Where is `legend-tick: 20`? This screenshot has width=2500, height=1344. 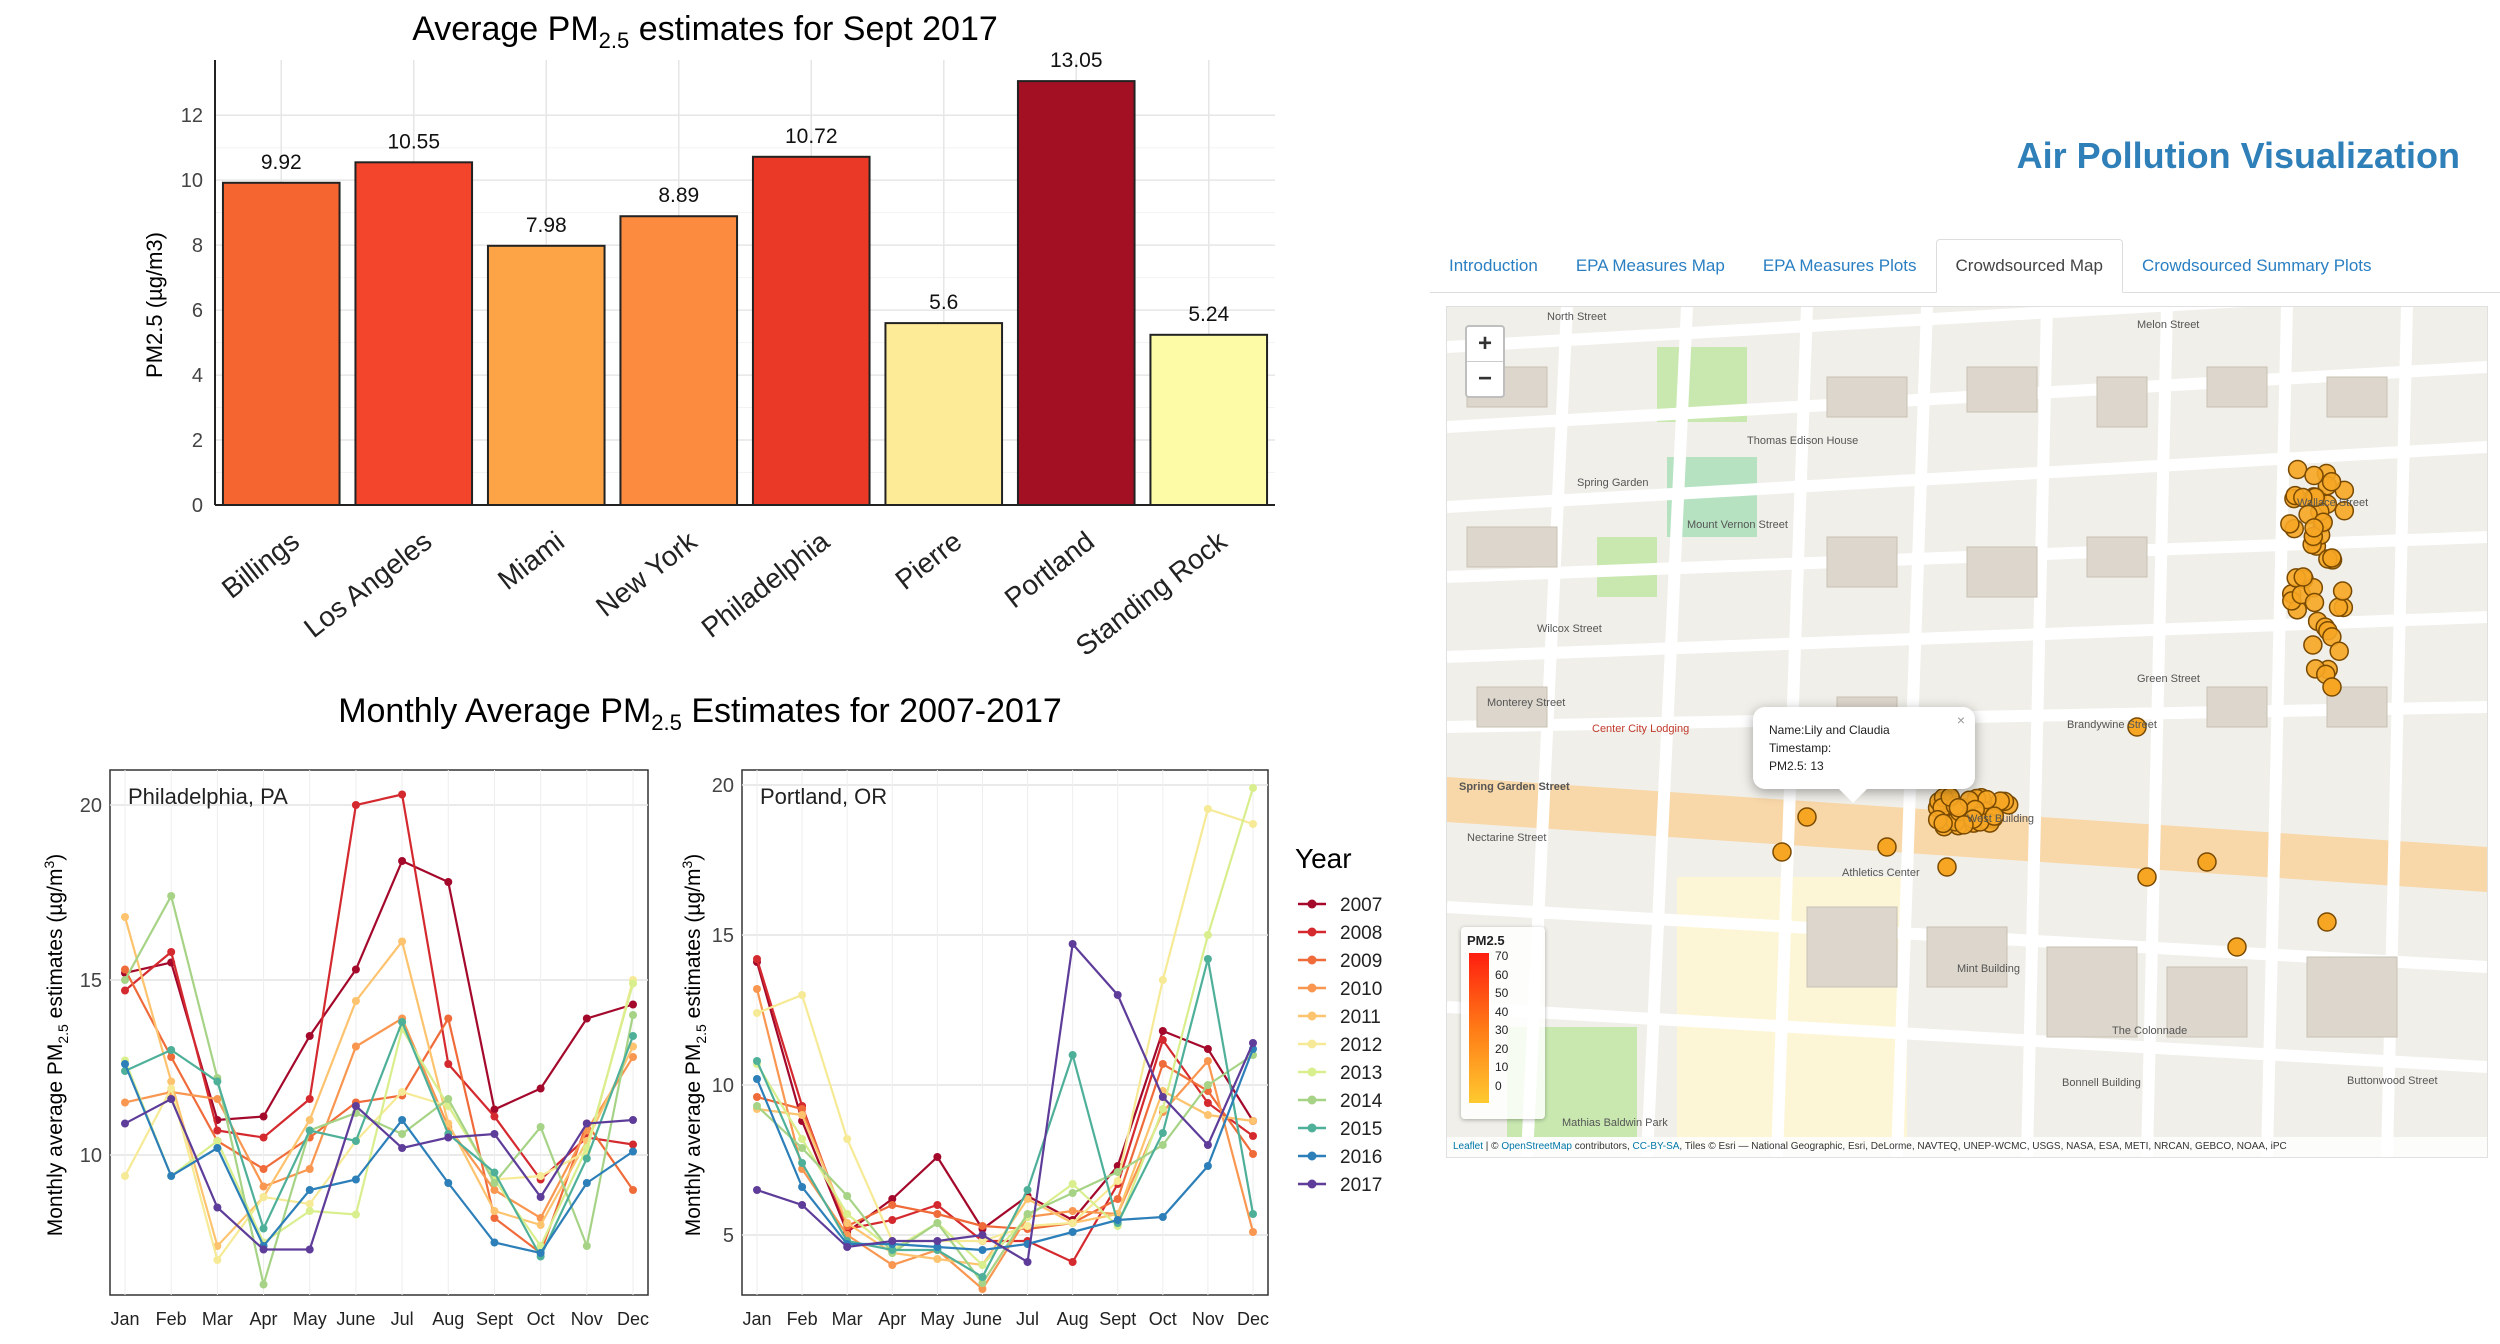
legend-tick: 20 is located at coordinates (1502, 1048).